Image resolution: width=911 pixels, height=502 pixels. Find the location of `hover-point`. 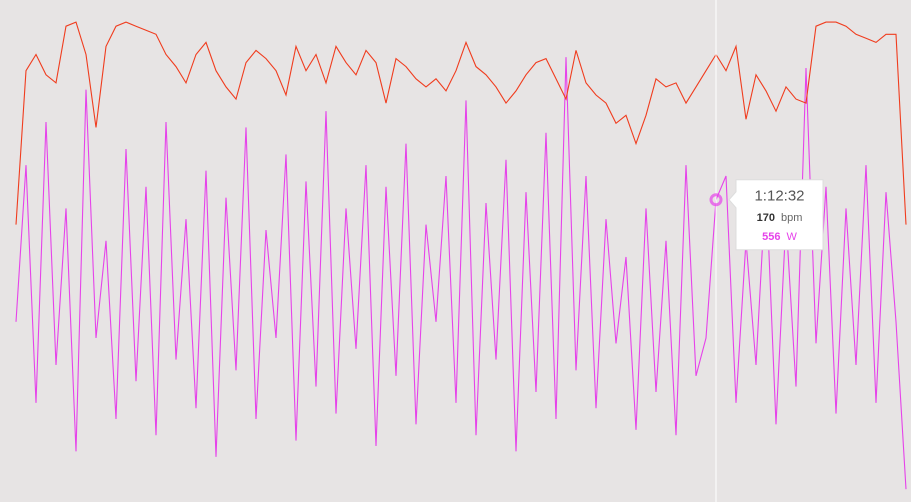

hover-point is located at coordinates (716, 200).